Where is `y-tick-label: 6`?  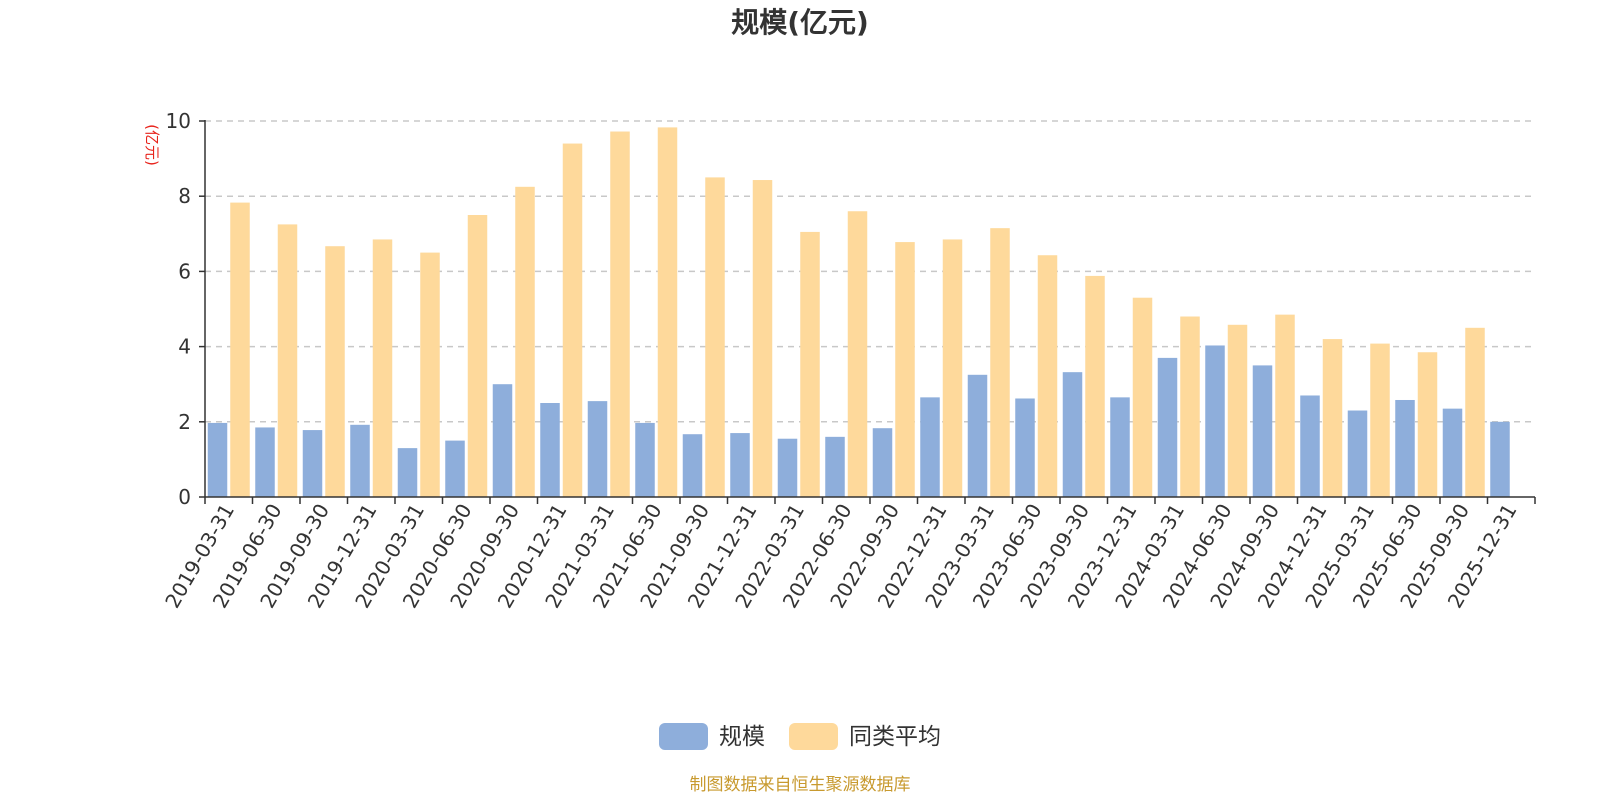 y-tick-label: 6 is located at coordinates (184, 271).